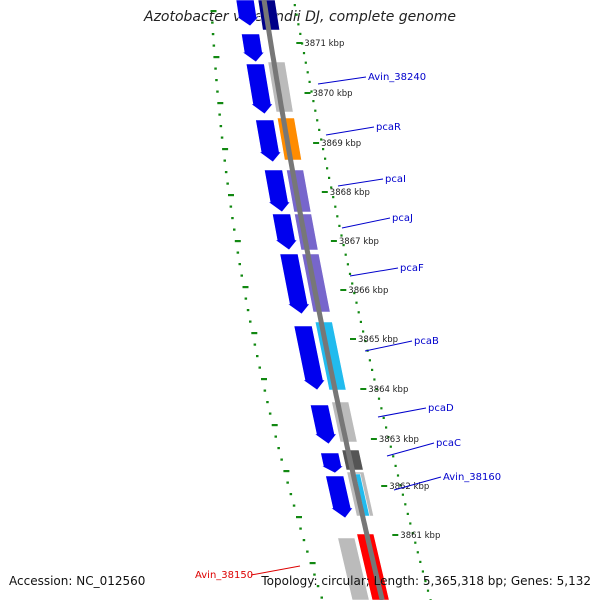 The width and height of the screenshot is (600, 600). I want to click on gene-label: pcaJ, so click(402, 218).